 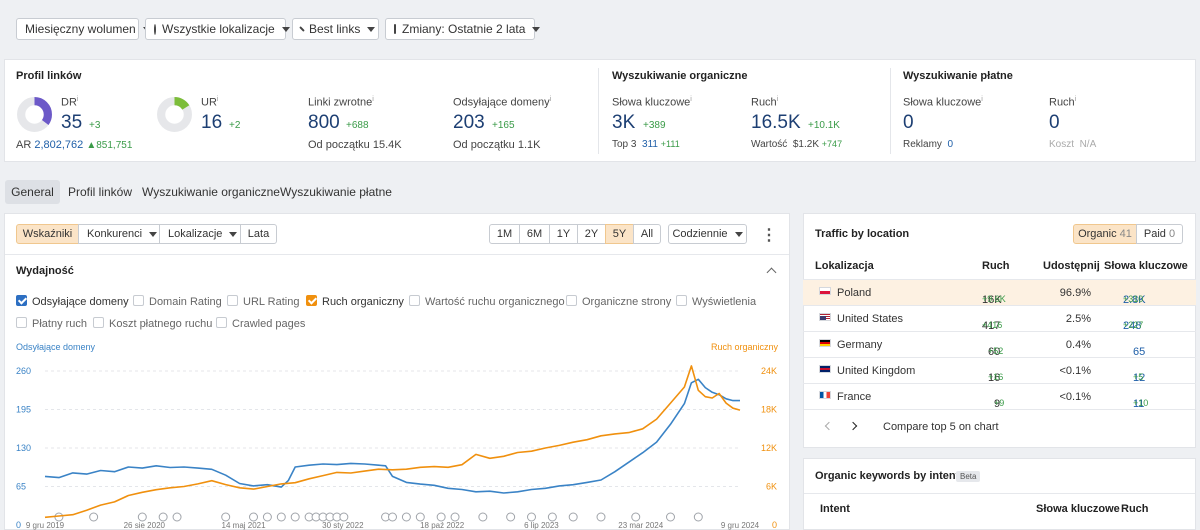 I want to click on table-row: United States 417 +416 2.5% 248 +227, so click(x=999, y=318).